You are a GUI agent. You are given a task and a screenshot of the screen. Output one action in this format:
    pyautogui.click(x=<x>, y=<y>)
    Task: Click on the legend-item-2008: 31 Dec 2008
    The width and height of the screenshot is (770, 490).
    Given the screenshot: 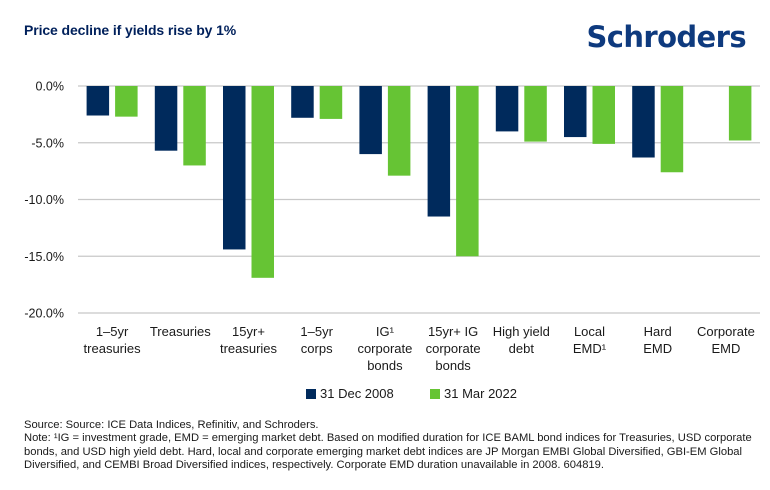 What is the action you would take?
    pyautogui.click(x=350, y=393)
    